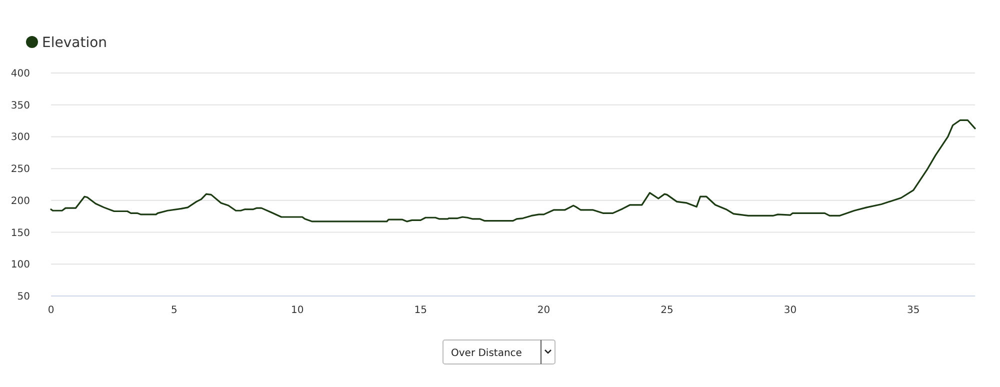  Describe the element at coordinates (20, 201) in the screenshot. I see `y-tick-label: 200` at that location.